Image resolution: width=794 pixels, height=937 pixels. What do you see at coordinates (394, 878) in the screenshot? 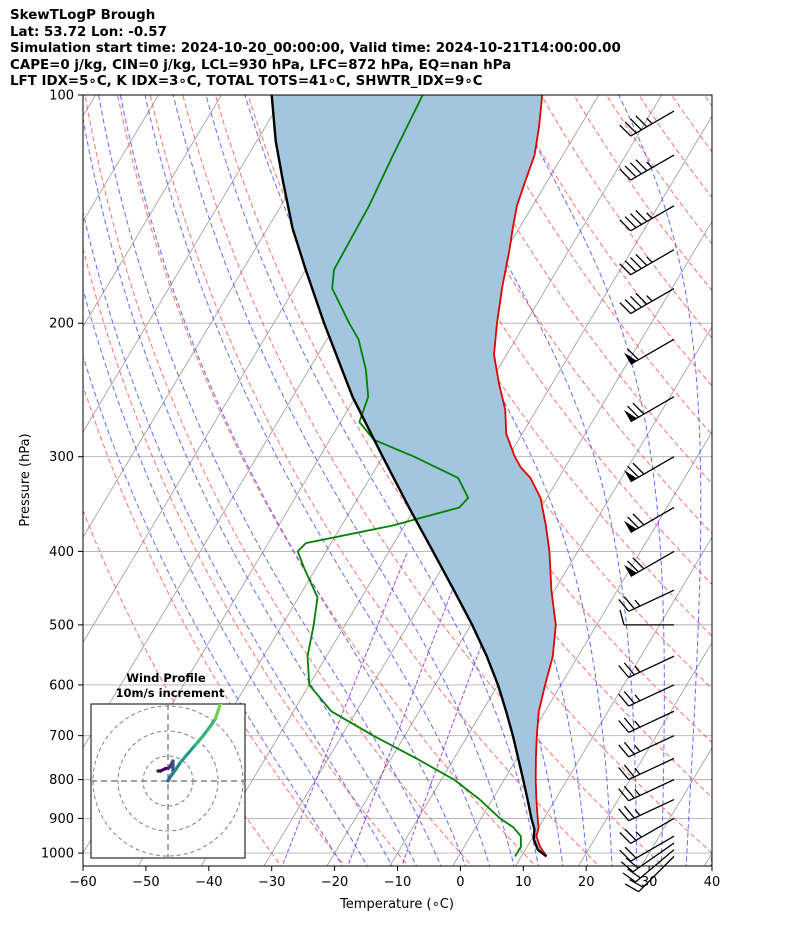
I see `x-axis-ticks: −60 −50 −40 −30 −20 −10 0 10 20 30 40` at bounding box center [394, 878].